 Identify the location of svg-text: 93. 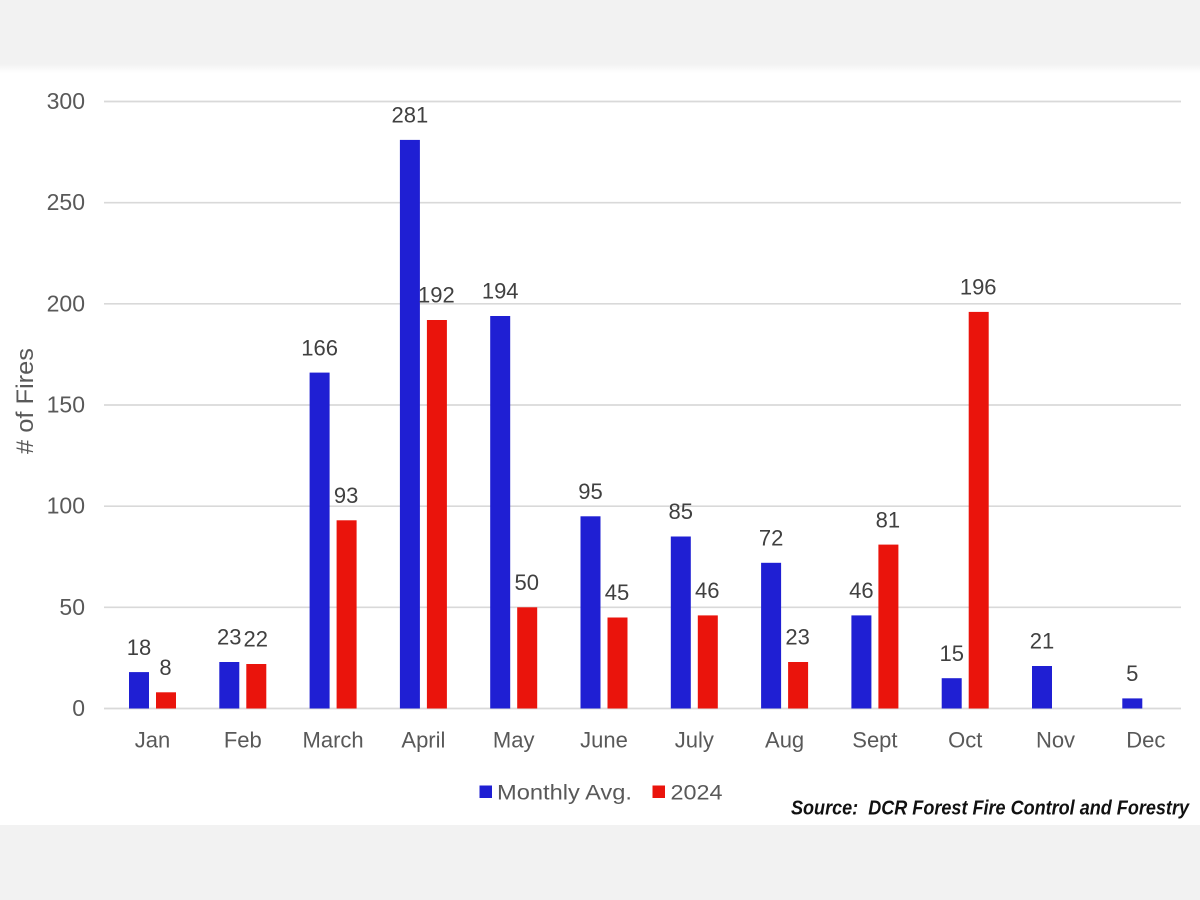
(346, 495).